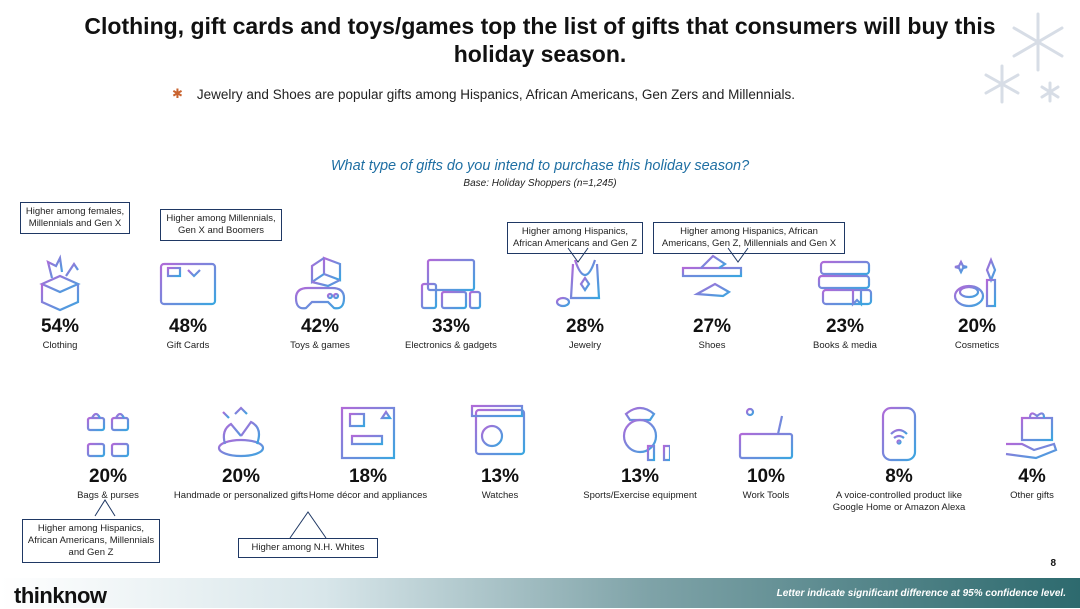  What do you see at coordinates (241, 495) in the screenshot?
I see `category-label: Handmade or personalized gifts` at bounding box center [241, 495].